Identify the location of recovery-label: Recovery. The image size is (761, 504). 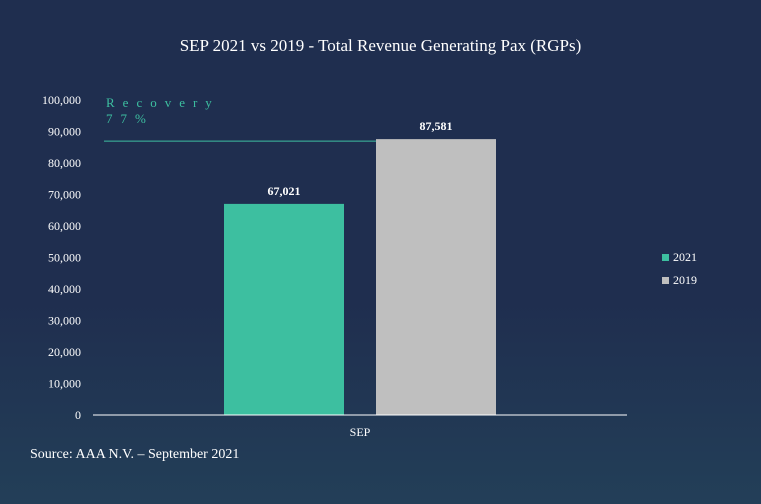
(163, 102).